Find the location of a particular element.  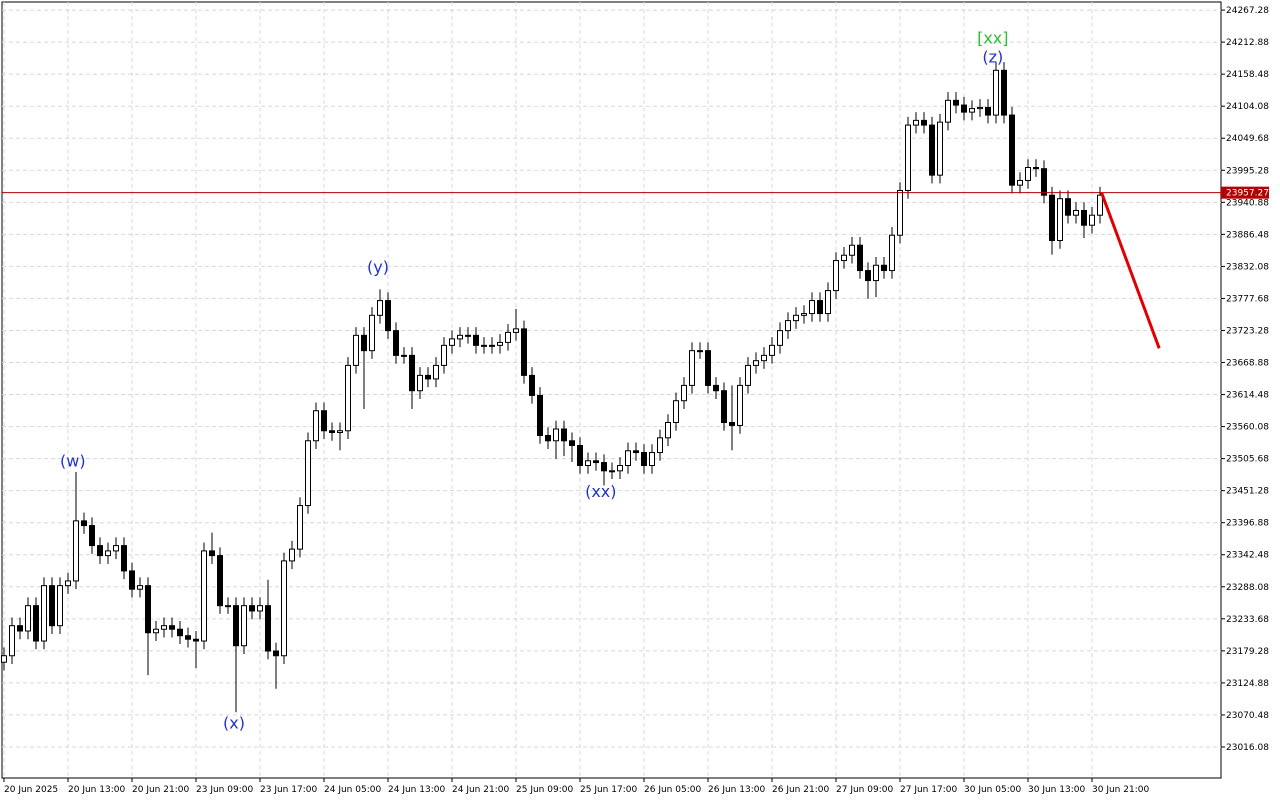

y-tick-label: 24212.88 is located at coordinates (1247, 43).